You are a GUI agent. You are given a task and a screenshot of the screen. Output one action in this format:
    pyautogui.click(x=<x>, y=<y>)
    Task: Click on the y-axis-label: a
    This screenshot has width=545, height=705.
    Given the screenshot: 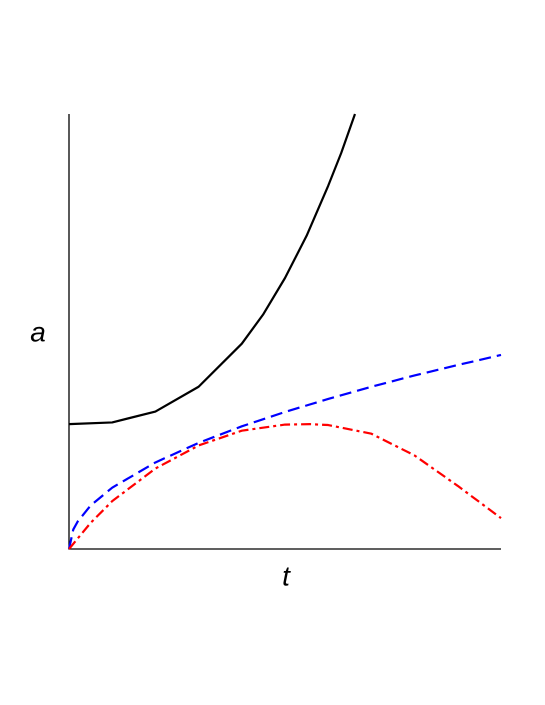 What is the action you would take?
    pyautogui.click(x=38, y=331)
    